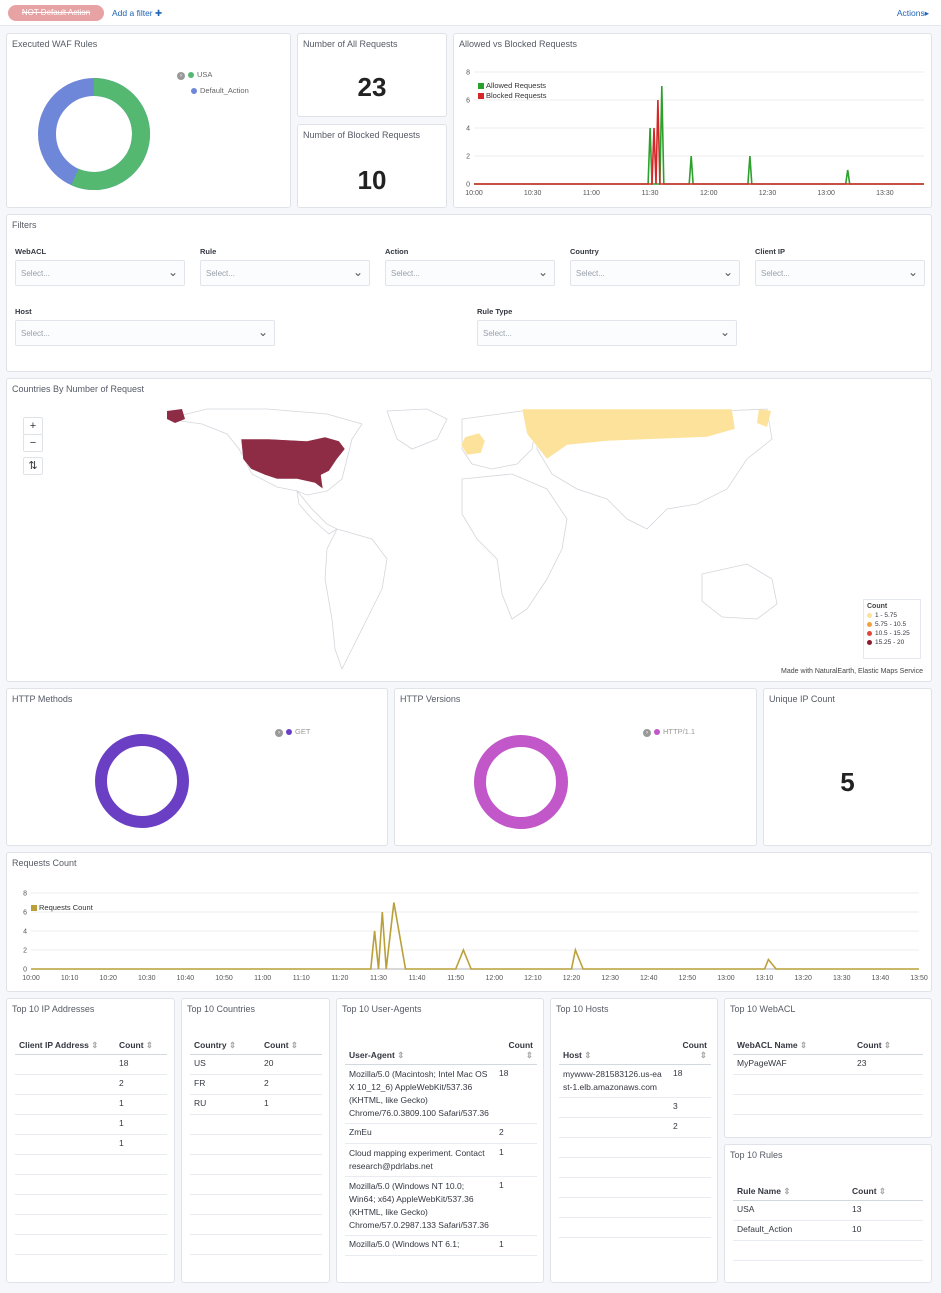 Image resolution: width=941 pixels, height=1293 pixels. I want to click on rule-type-select: Select... ⌄, so click(607, 333).